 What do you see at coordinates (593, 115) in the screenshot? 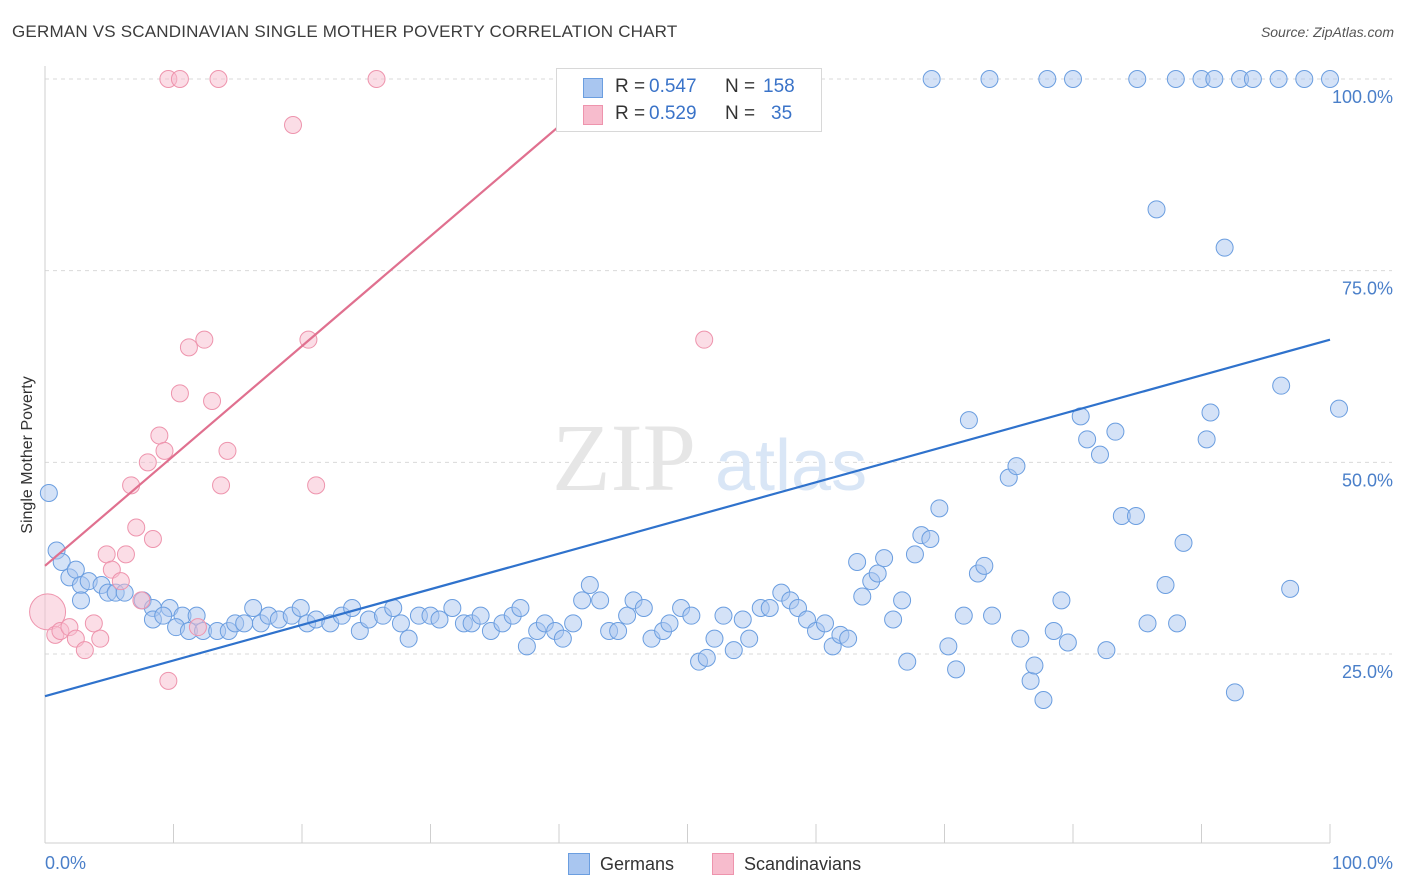
I see `scandinavian-swatch` at bounding box center [593, 115].